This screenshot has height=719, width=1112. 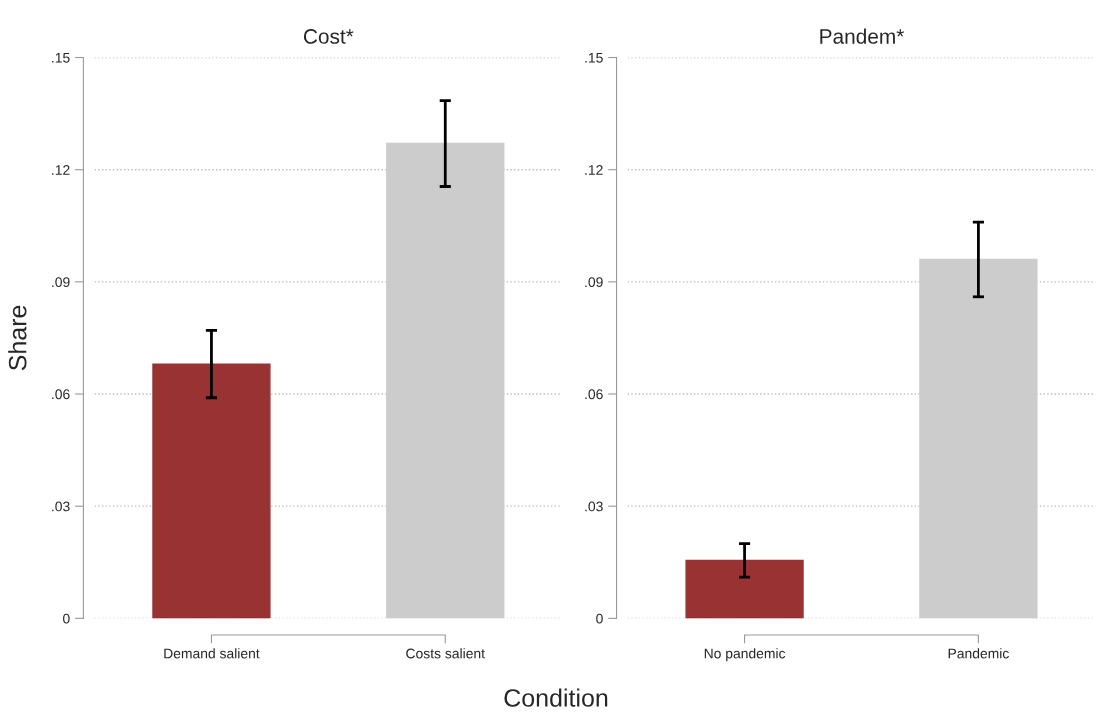 I want to click on y-axis-title: Share, so click(x=17, y=338).